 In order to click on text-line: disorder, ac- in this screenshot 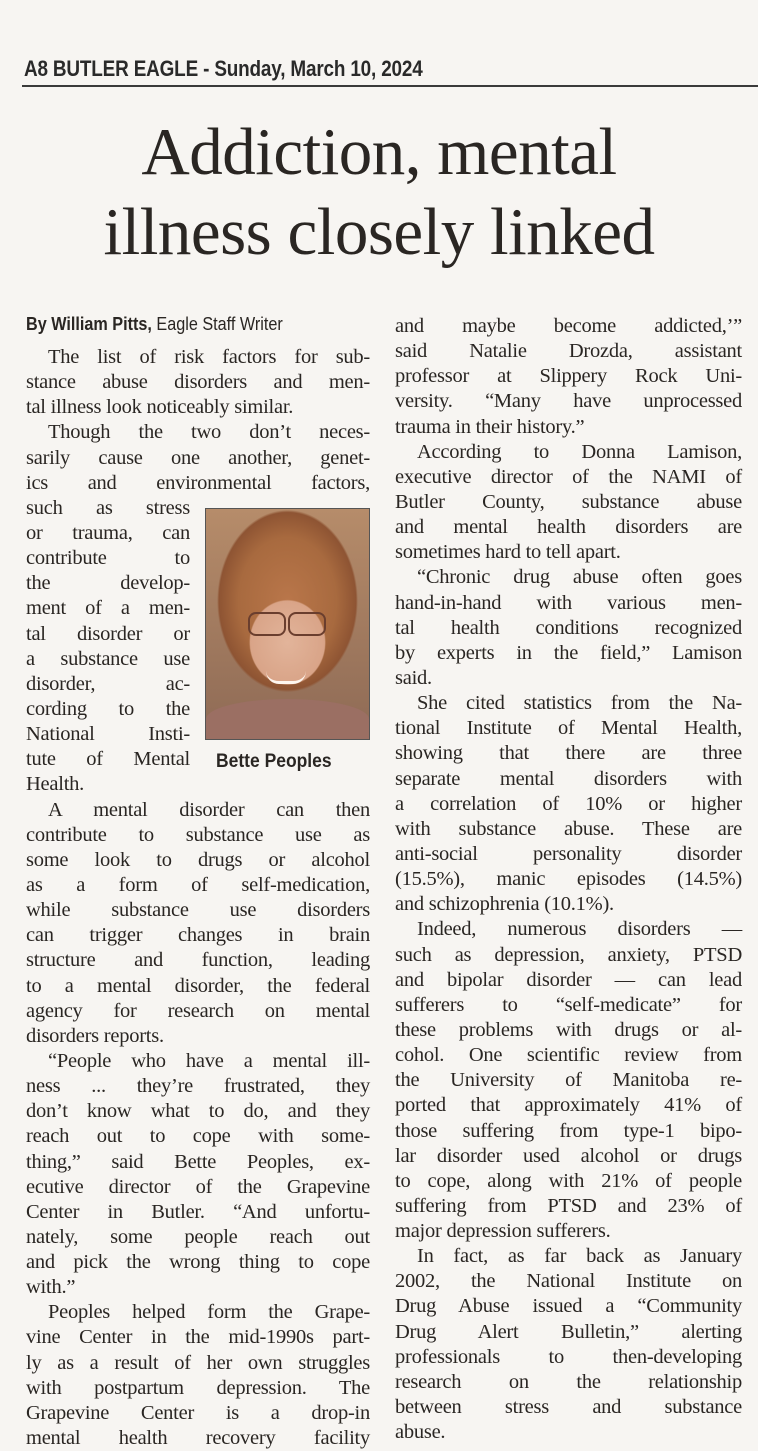, I will do `click(108, 683)`.